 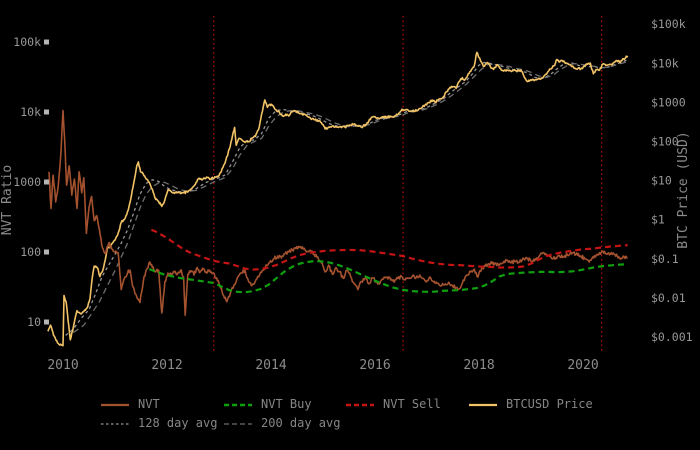 I want to click on legend-item-nvt-buy: NVT Buy, so click(x=267, y=404).